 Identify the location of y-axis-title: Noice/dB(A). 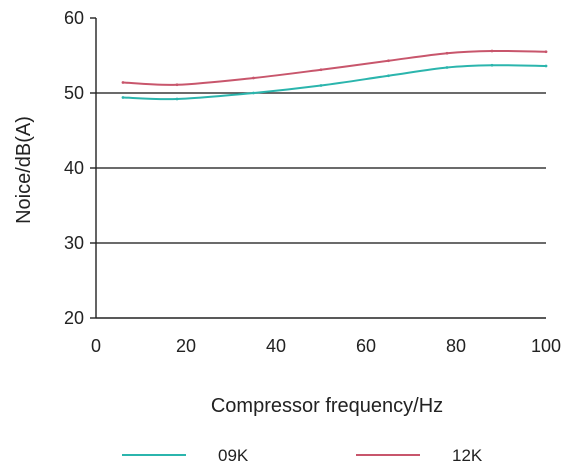
(24, 170).